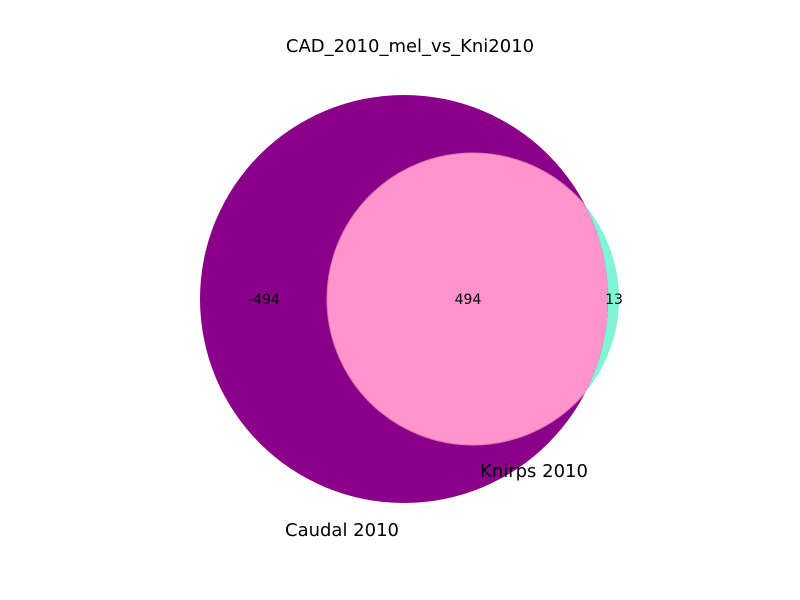  I want to click on diagram-title: CAD_2010_mel_vs_Kni2010, so click(410, 46).